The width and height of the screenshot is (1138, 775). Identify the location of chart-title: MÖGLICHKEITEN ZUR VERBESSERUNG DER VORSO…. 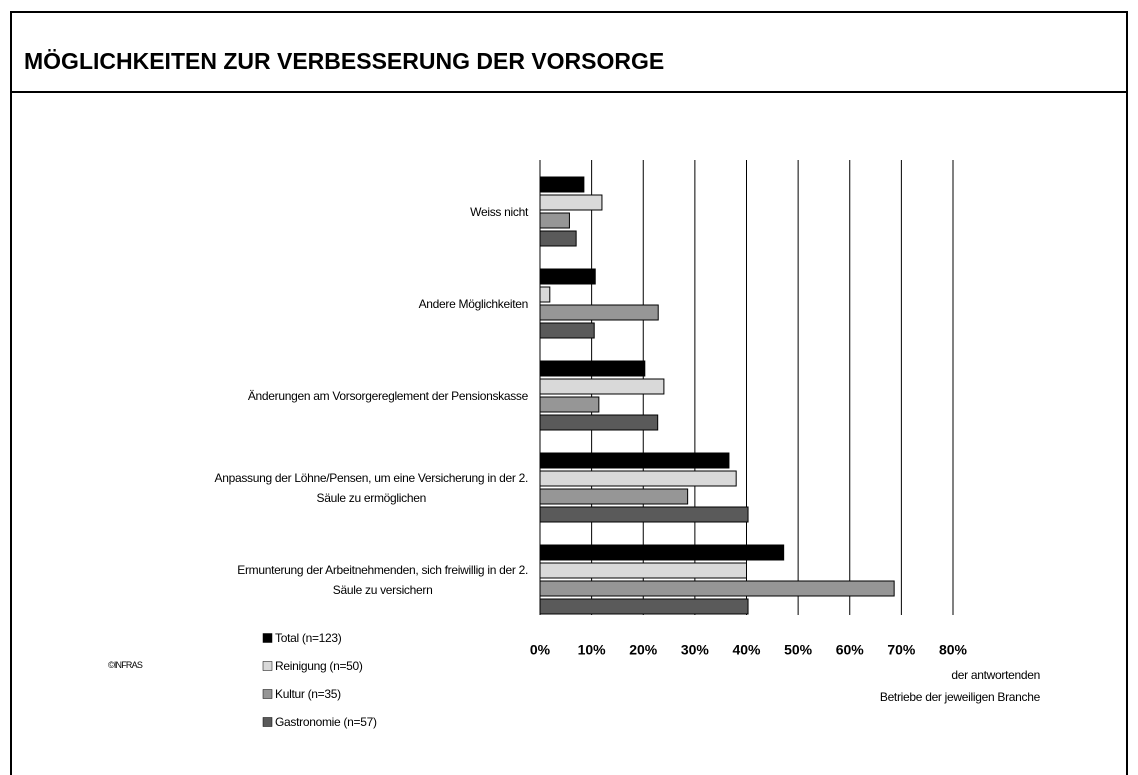
(344, 61).